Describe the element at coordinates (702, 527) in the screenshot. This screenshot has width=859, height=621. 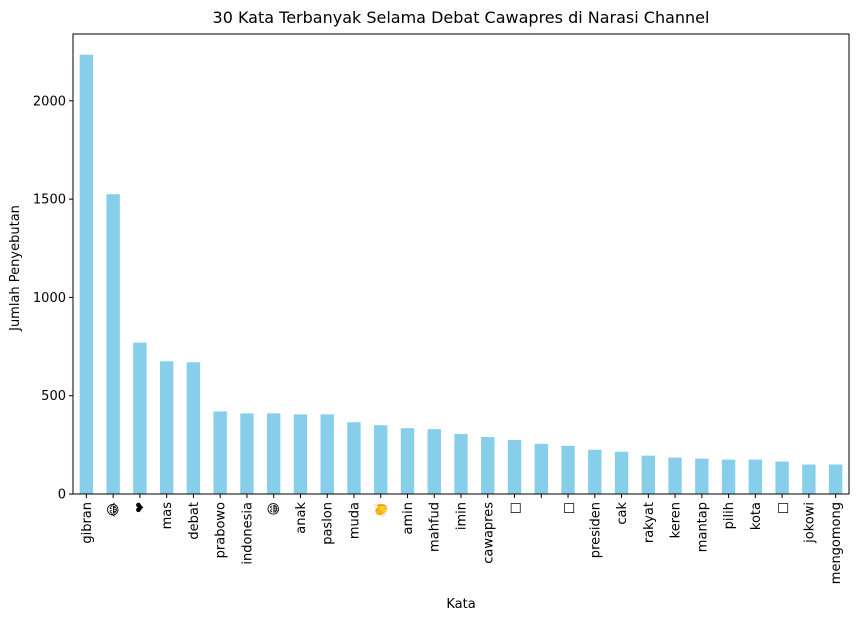
I see `x-tick-label-23: mantap` at that location.